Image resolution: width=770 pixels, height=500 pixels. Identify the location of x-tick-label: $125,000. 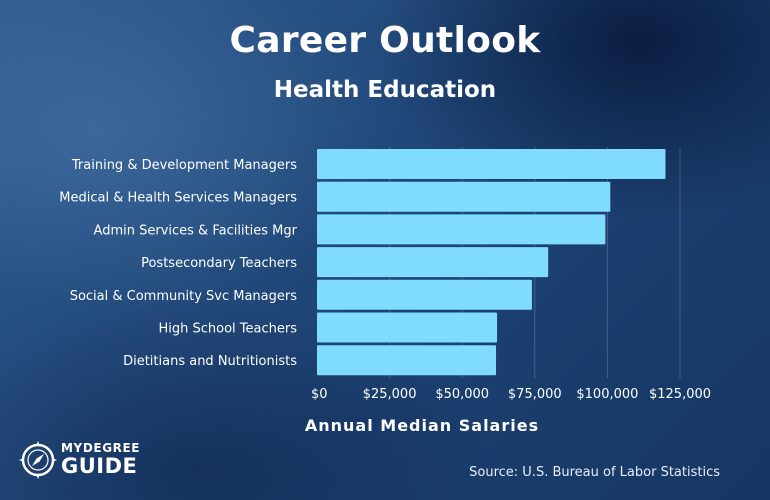
(680, 394).